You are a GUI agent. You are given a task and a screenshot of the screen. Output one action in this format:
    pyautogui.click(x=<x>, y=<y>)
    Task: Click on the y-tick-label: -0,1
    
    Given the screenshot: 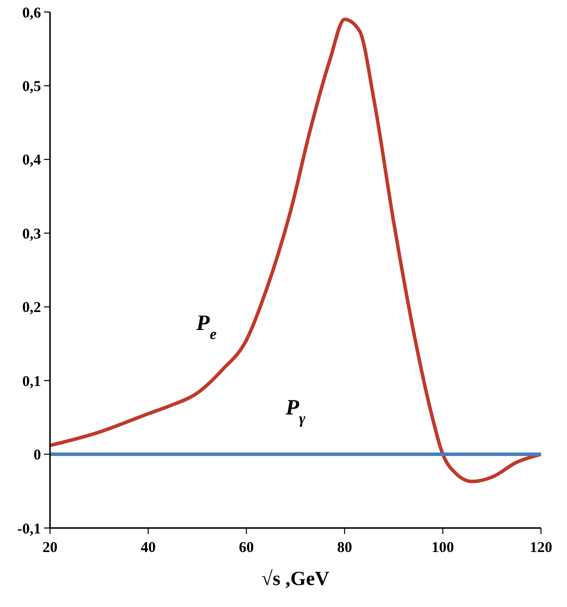 What is the action you would take?
    pyautogui.click(x=29, y=529)
    